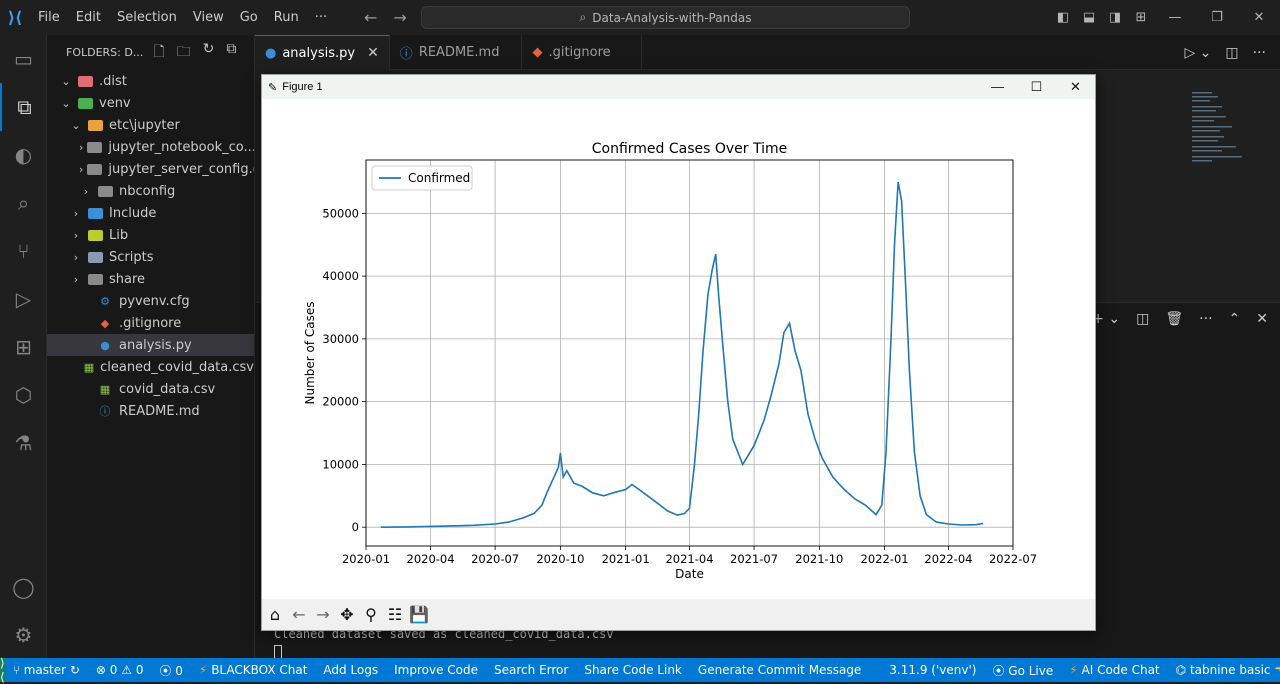 This screenshot has width=1280, height=684. I want to click on blackbox-chat-button: ⚡ BLACKBOX Chat, so click(253, 670).